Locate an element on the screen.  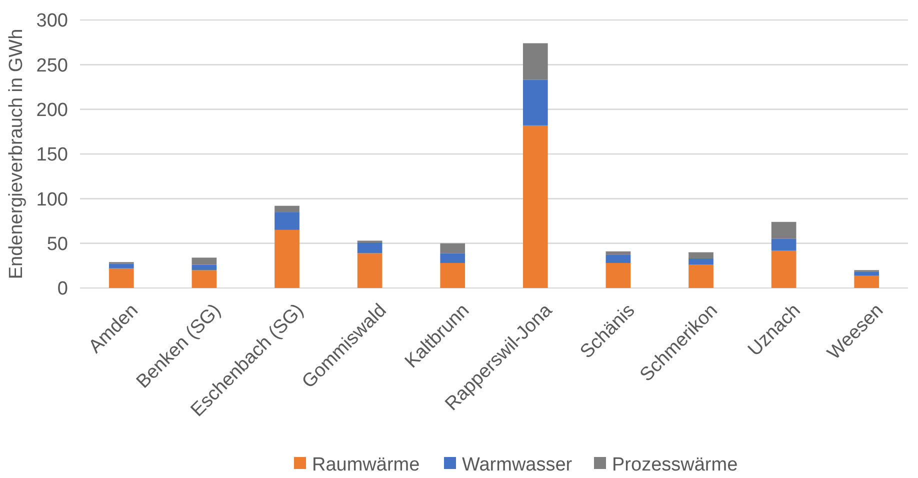
y-tick-label: 0 is located at coordinates (62, 289).